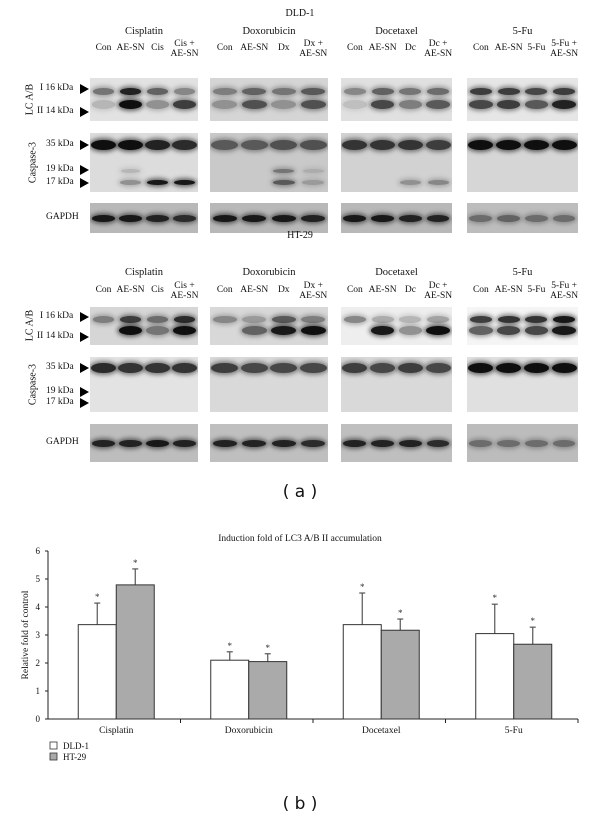 The image size is (600, 824). Describe the element at coordinates (57, 315) in the screenshot. I see `marker-label: I 16 kDa` at that location.